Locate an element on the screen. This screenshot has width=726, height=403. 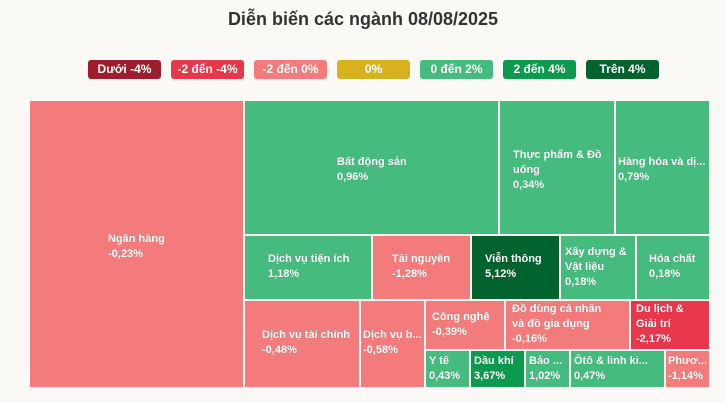
sector-change: -1,14% is located at coordinates (685, 376).